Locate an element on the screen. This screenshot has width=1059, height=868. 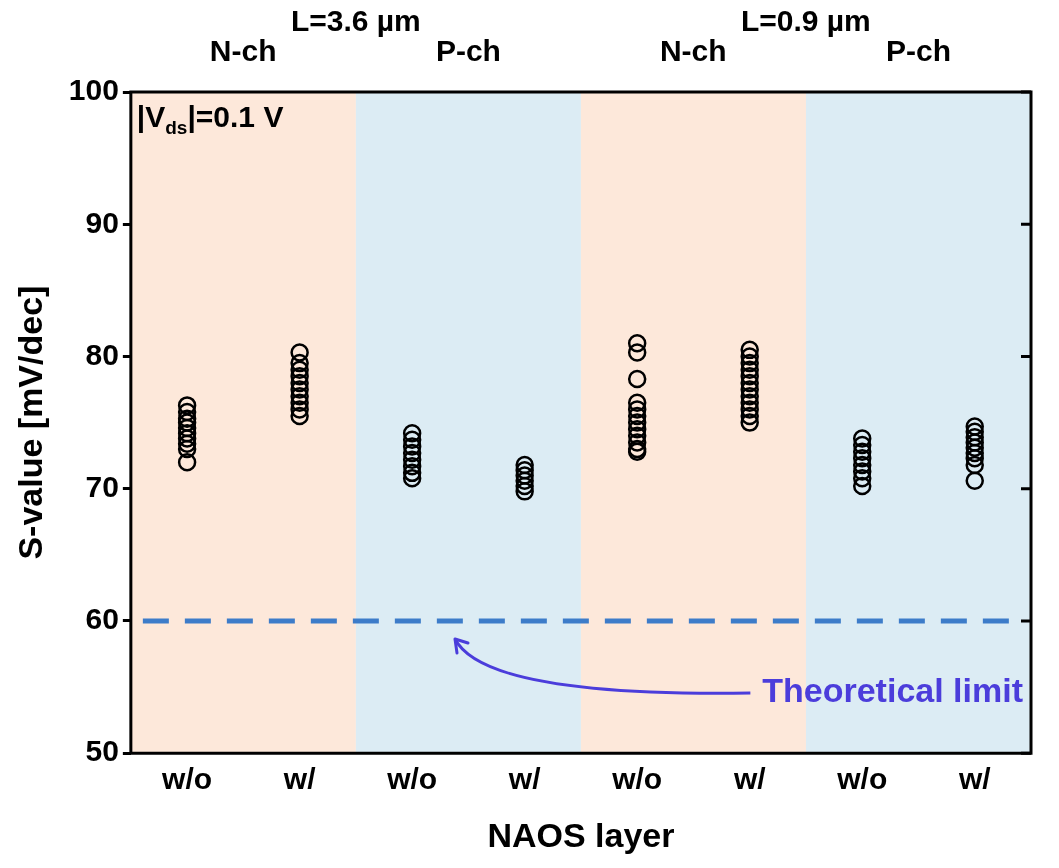
ref-line-label: Theoretical limit is located at coordinates (892, 690).